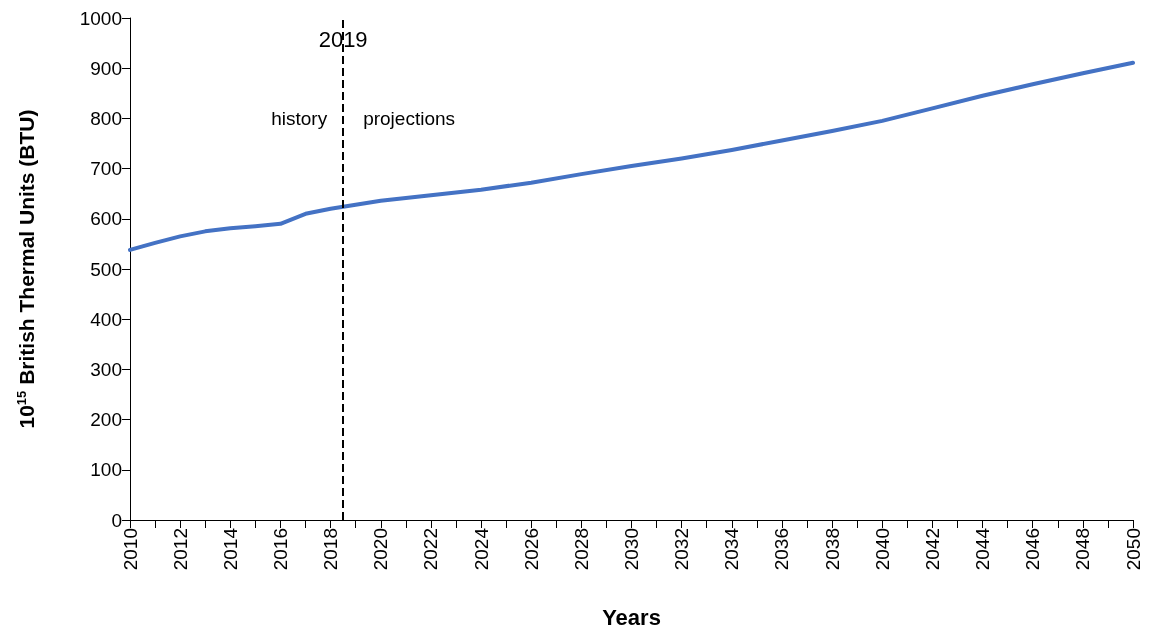 This screenshot has width=1153, height=633. Describe the element at coordinates (116, 520) in the screenshot. I see `y-tick-label: 0` at that location.